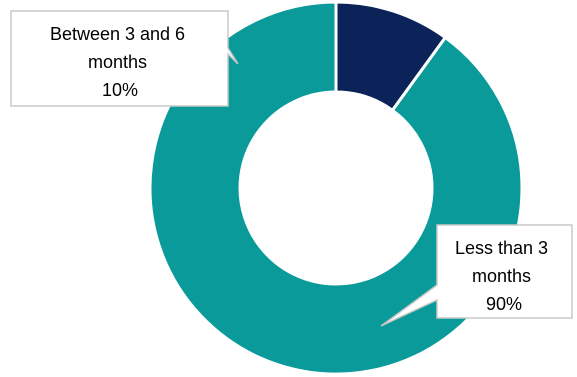  What do you see at coordinates (504, 304) in the screenshot?
I see `callout-value-label: 90%` at bounding box center [504, 304].